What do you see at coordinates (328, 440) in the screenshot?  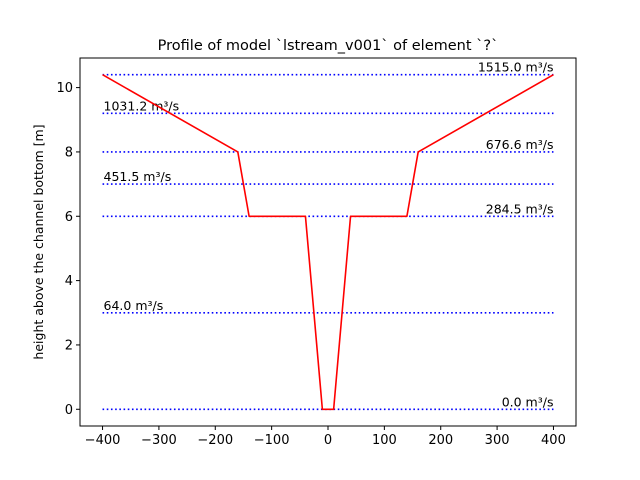 I see `x-tick-label-4: 0` at bounding box center [328, 440].